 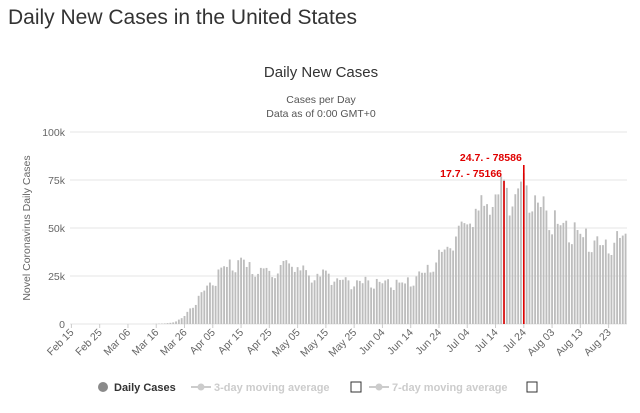 I want to click on legend-item-7-day-avg: 7-day moving average, so click(x=438, y=388).